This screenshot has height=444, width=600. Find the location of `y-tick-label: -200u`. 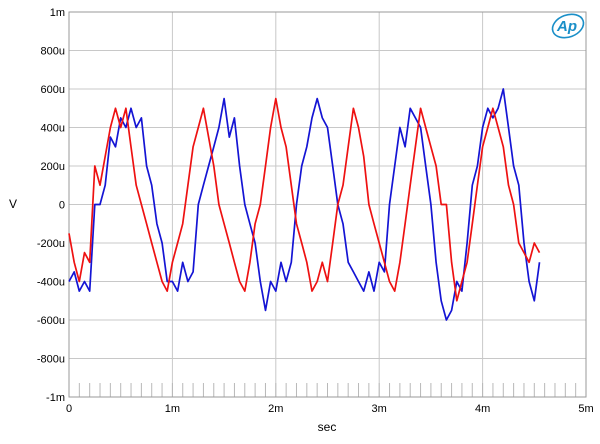

y-tick-label: -200u is located at coordinates (51, 244).